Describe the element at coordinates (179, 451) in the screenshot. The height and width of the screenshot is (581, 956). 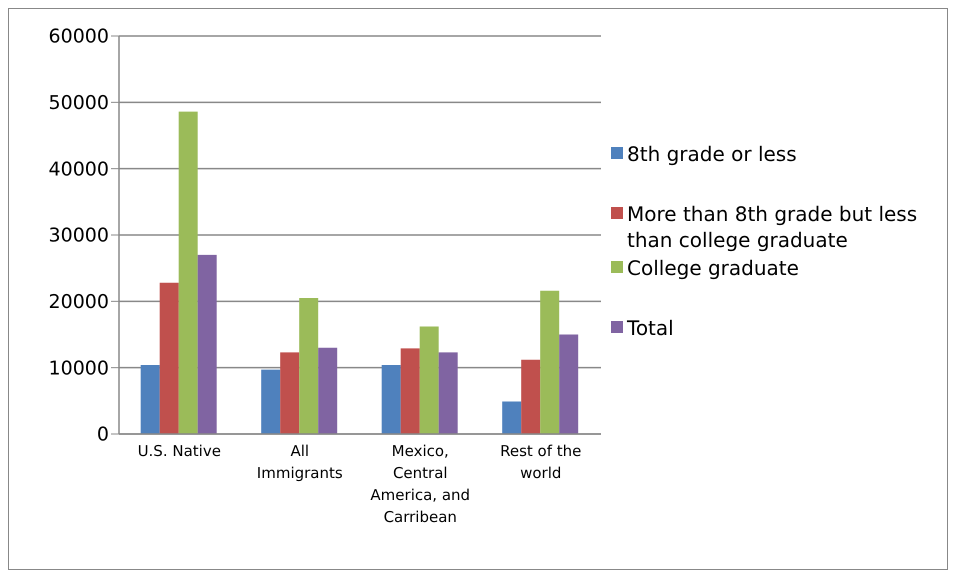
I see `x-tick-label: U.S. Native` at that location.